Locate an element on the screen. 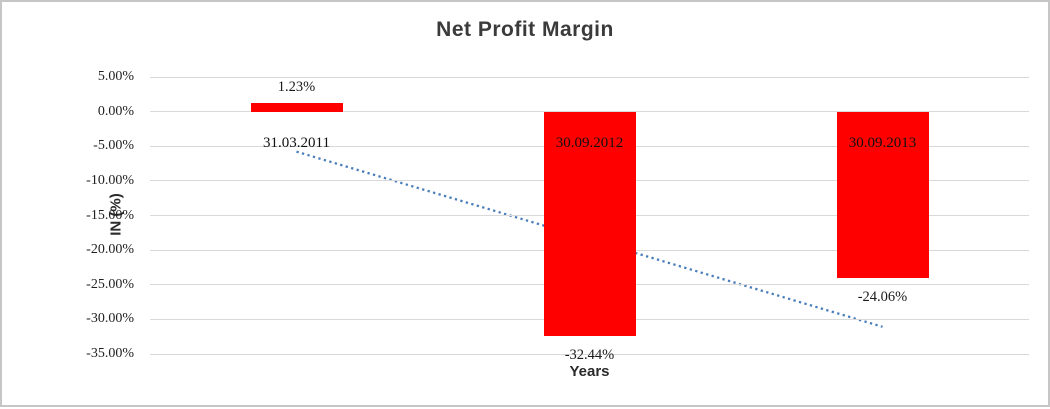 The width and height of the screenshot is (1050, 409). y-tick-label: -5.00% is located at coordinates (113, 146).